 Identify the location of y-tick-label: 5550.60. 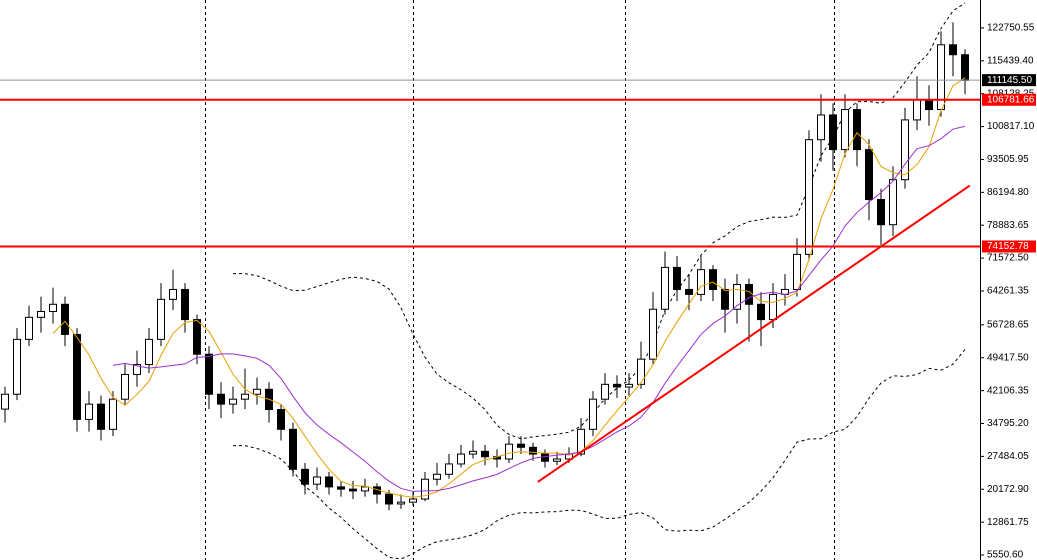
(1005, 555).